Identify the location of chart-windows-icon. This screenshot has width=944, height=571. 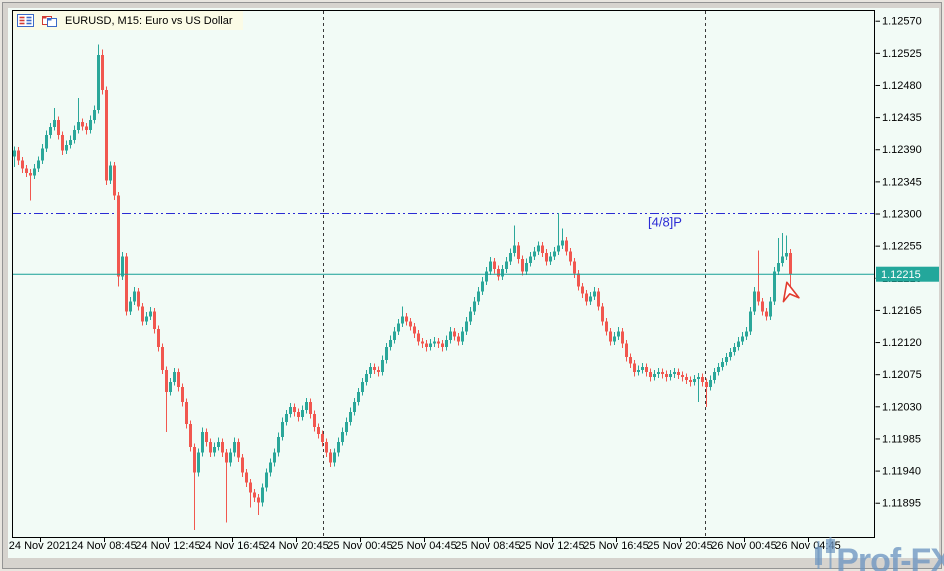
(49, 21).